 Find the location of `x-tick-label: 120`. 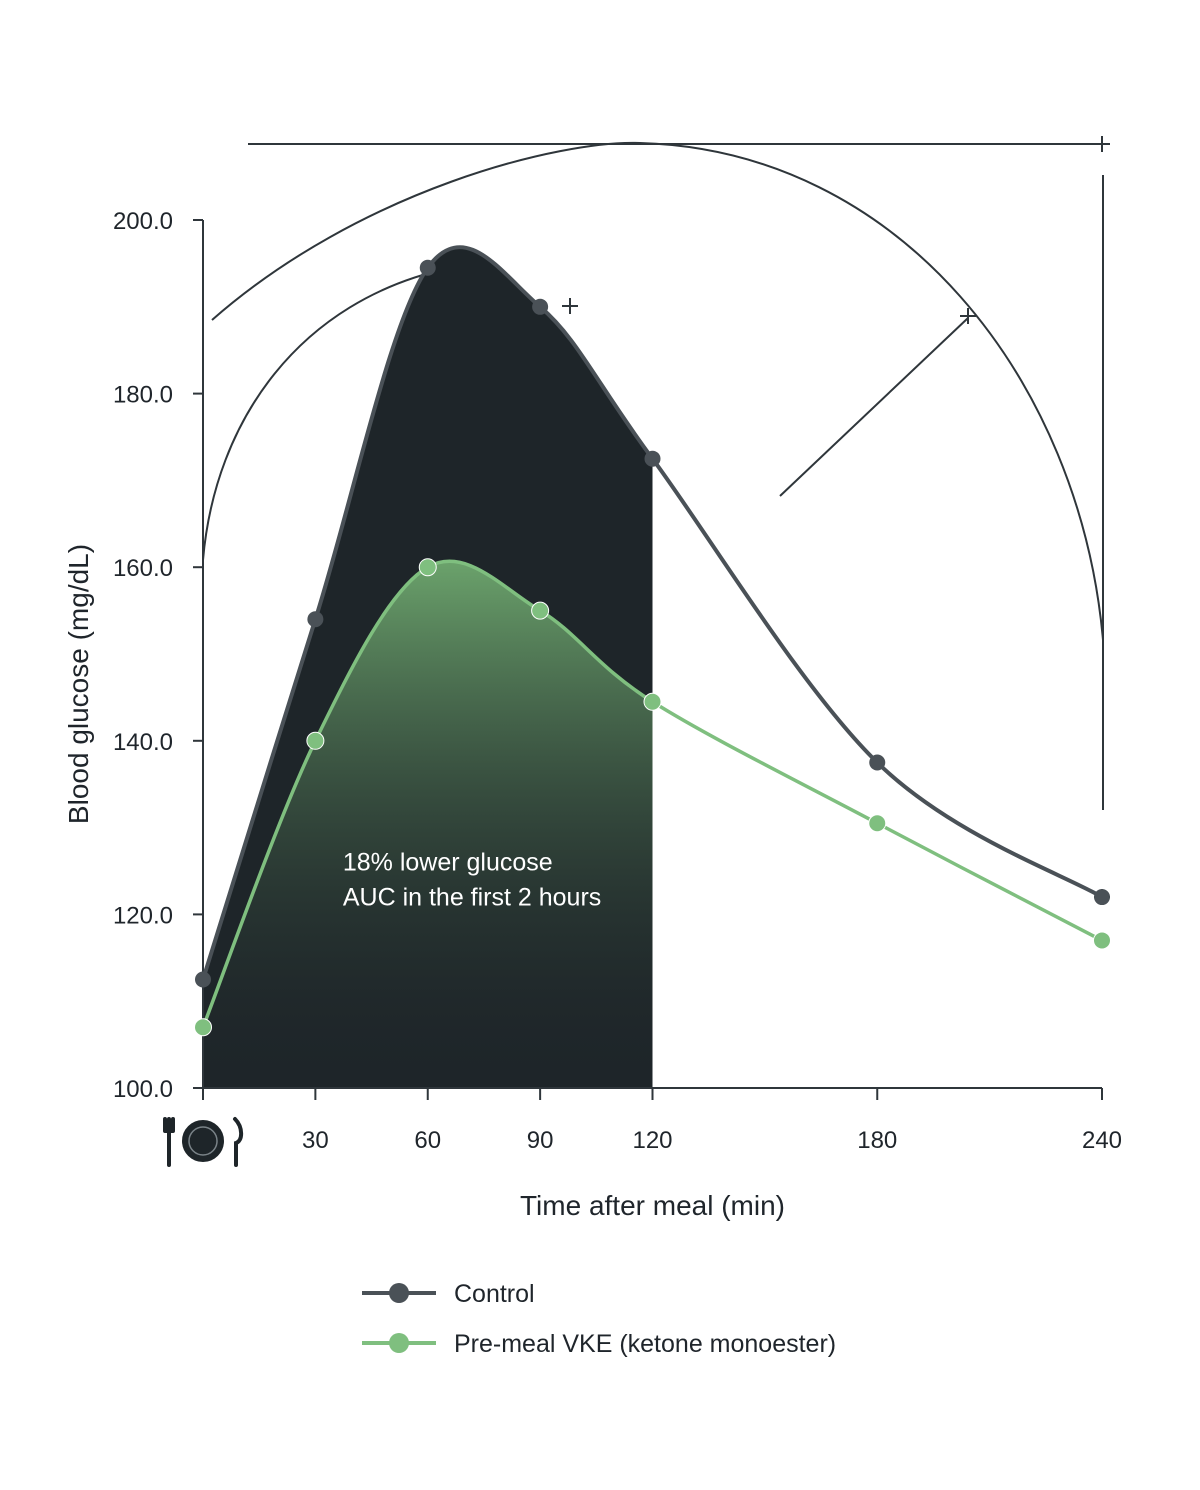

x-tick-label: 120 is located at coordinates (652, 1140).